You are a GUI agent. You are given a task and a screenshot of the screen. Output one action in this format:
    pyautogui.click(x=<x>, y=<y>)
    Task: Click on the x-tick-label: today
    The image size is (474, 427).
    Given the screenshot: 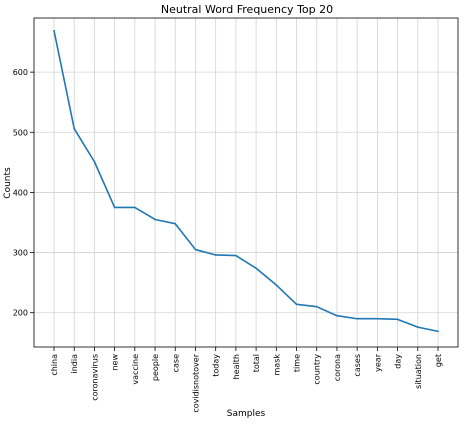 What is the action you would take?
    pyautogui.click(x=216, y=365)
    